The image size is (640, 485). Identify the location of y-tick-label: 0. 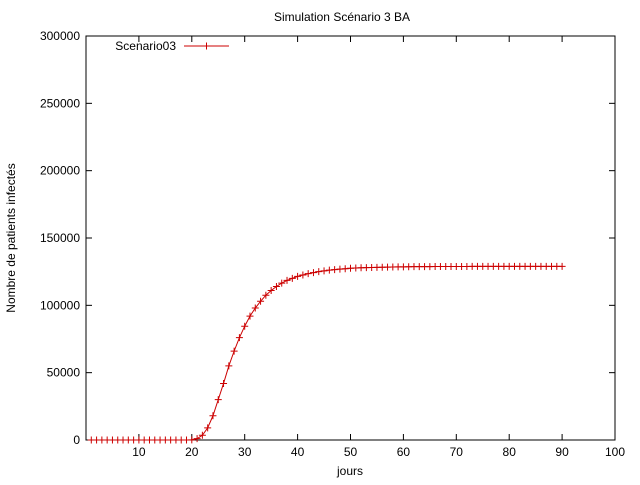
(76, 440).